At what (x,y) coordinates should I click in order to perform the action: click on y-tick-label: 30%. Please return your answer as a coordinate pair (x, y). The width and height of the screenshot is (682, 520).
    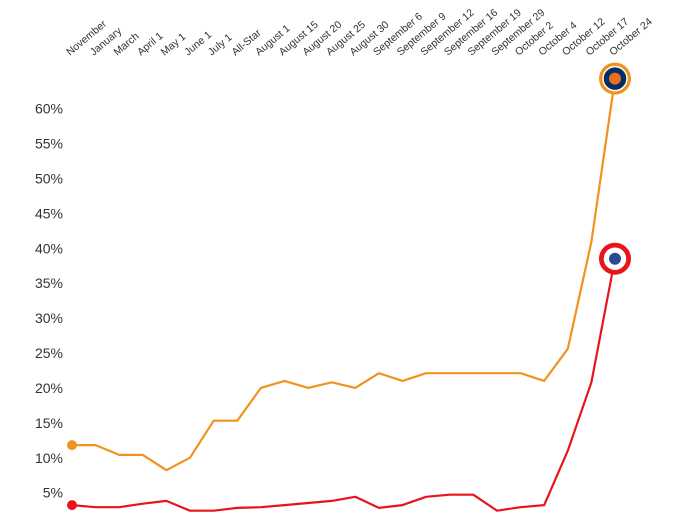
    Looking at the image, I should click on (49, 318).